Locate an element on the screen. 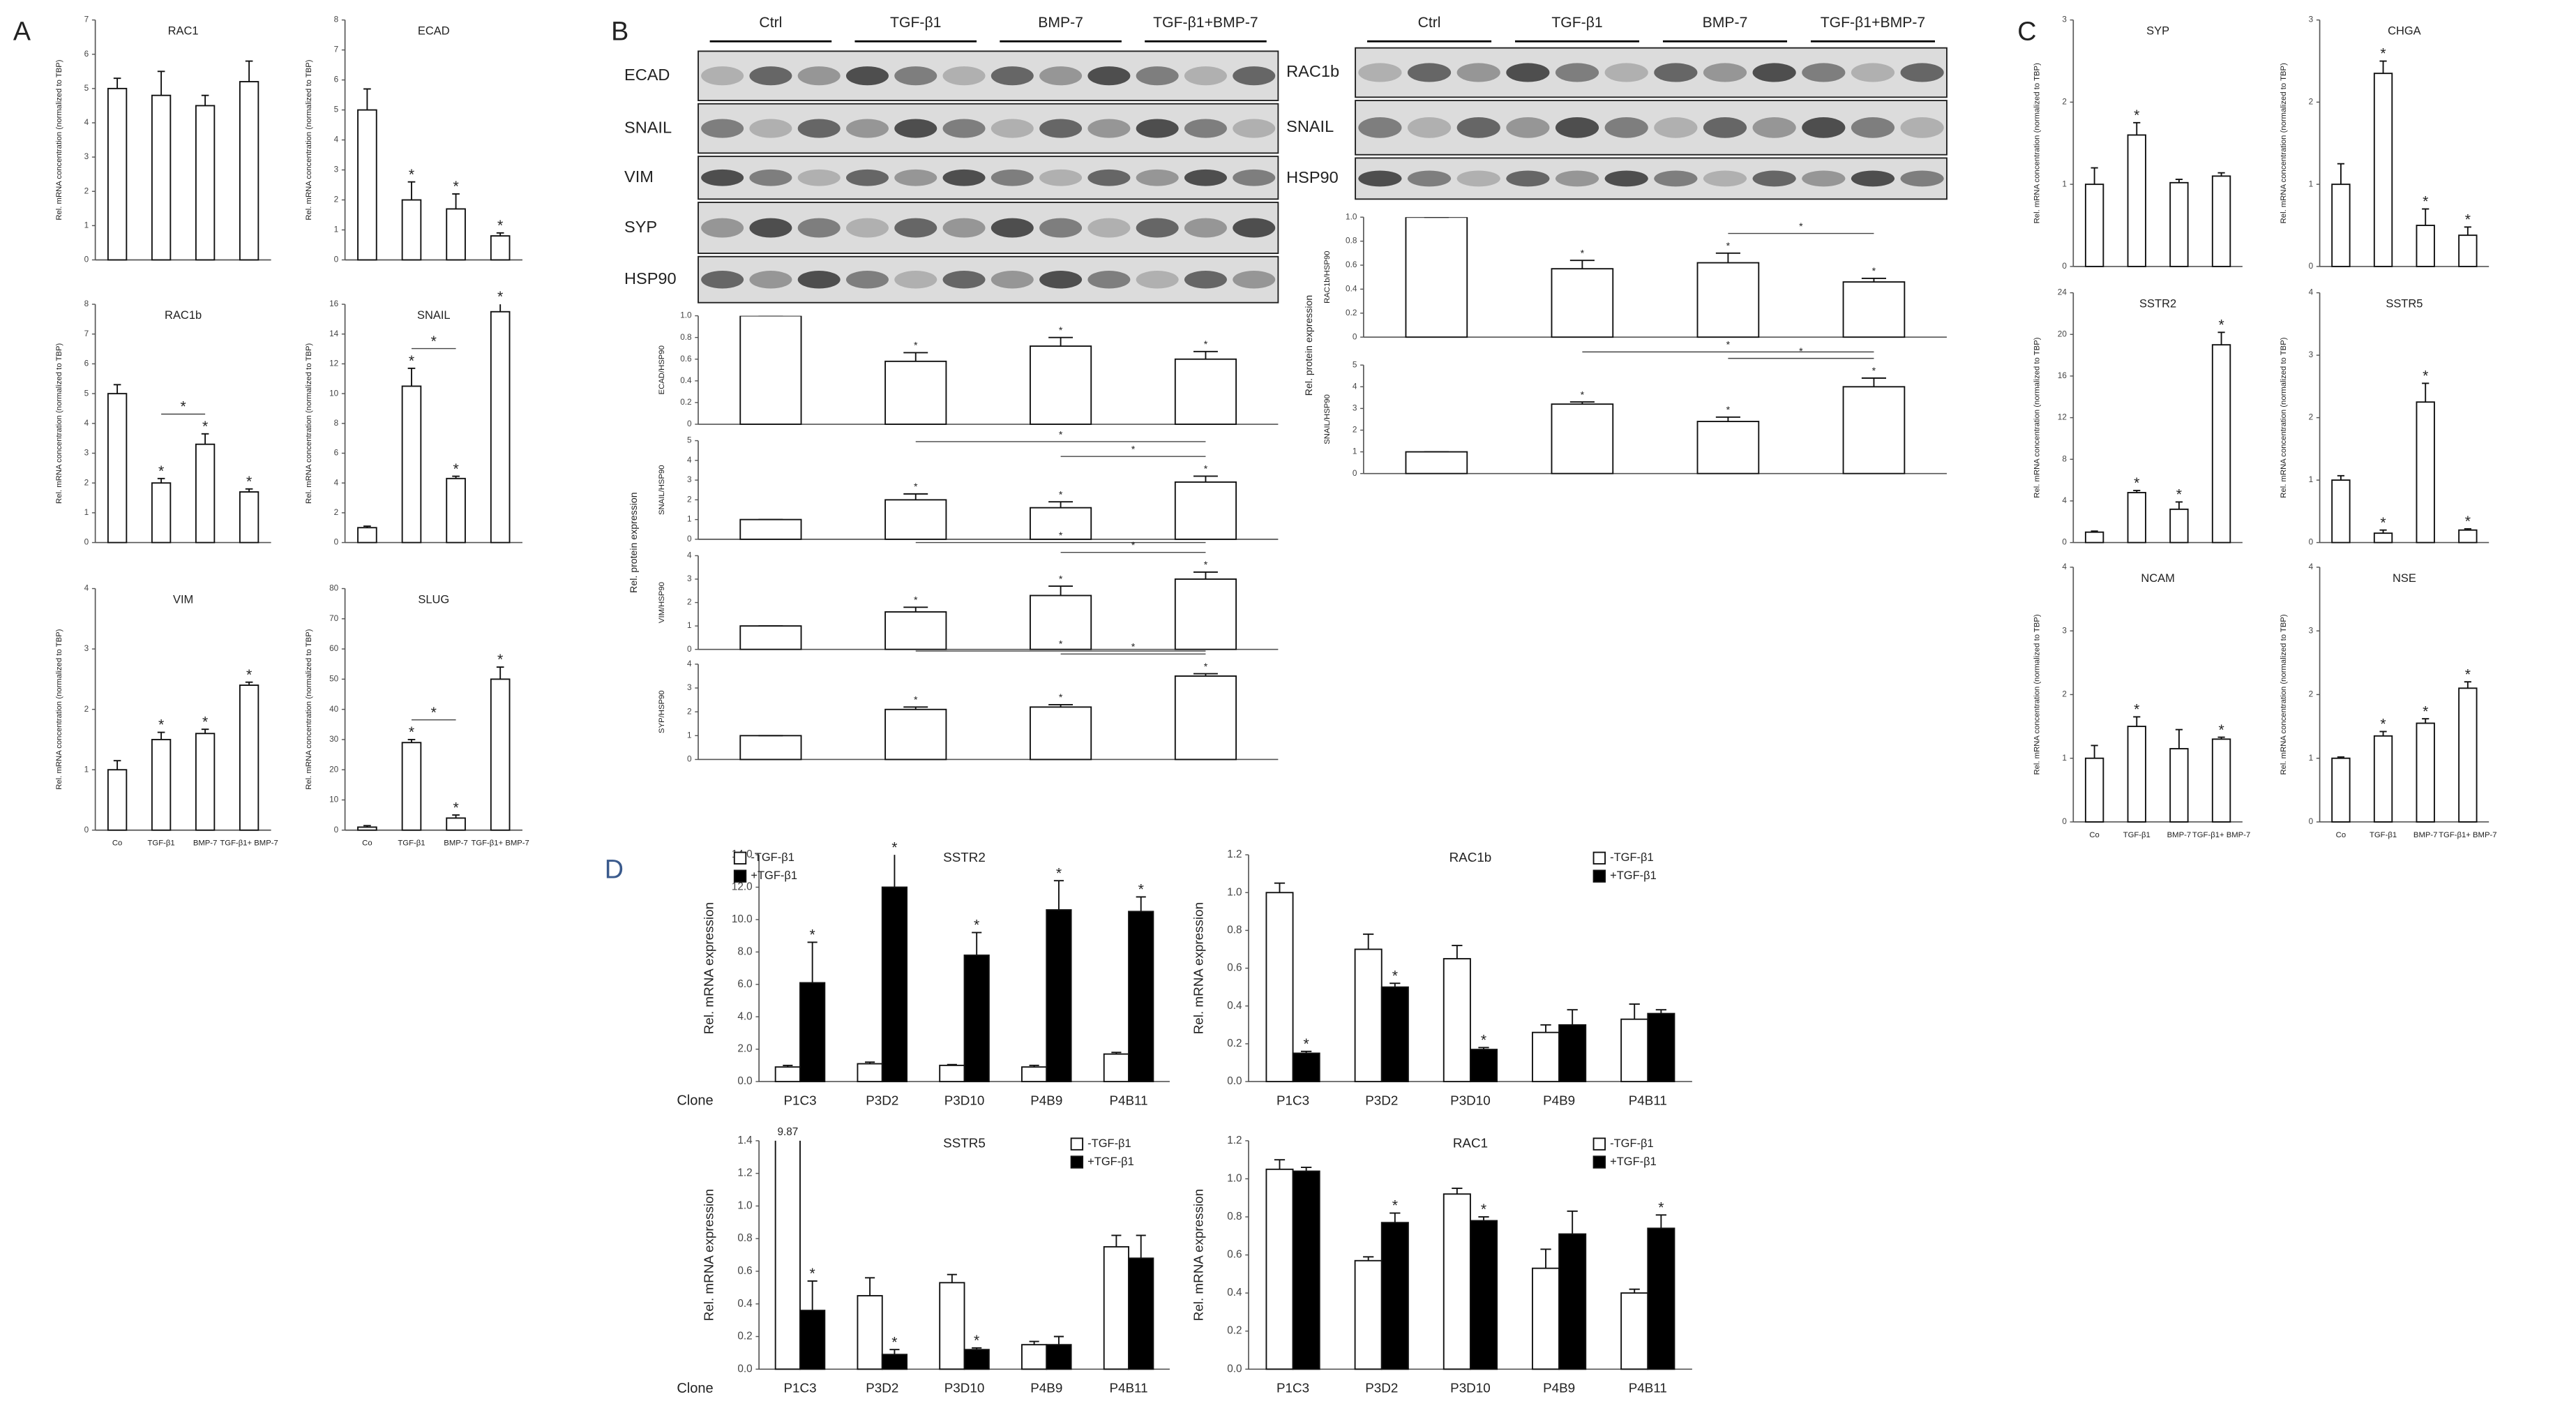 The width and height of the screenshot is (2576, 1422). panel-label: B is located at coordinates (619, 30).